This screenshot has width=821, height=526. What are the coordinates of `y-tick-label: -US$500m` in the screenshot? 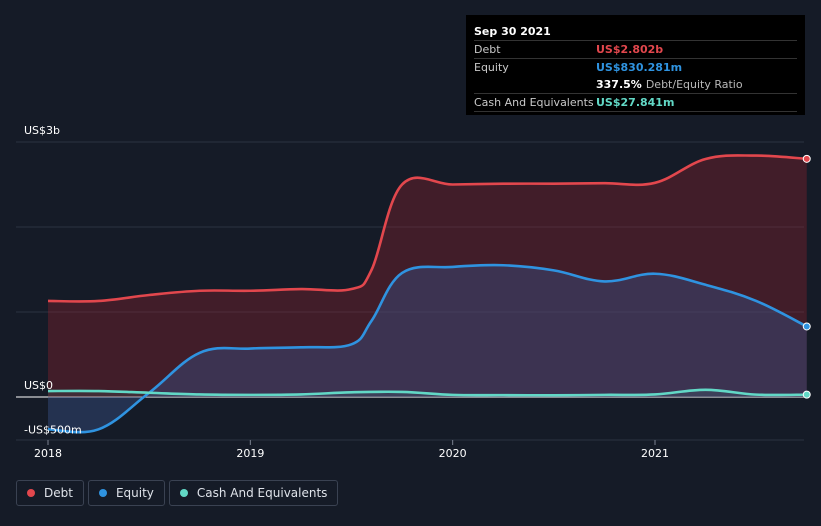 It's located at (53, 429).